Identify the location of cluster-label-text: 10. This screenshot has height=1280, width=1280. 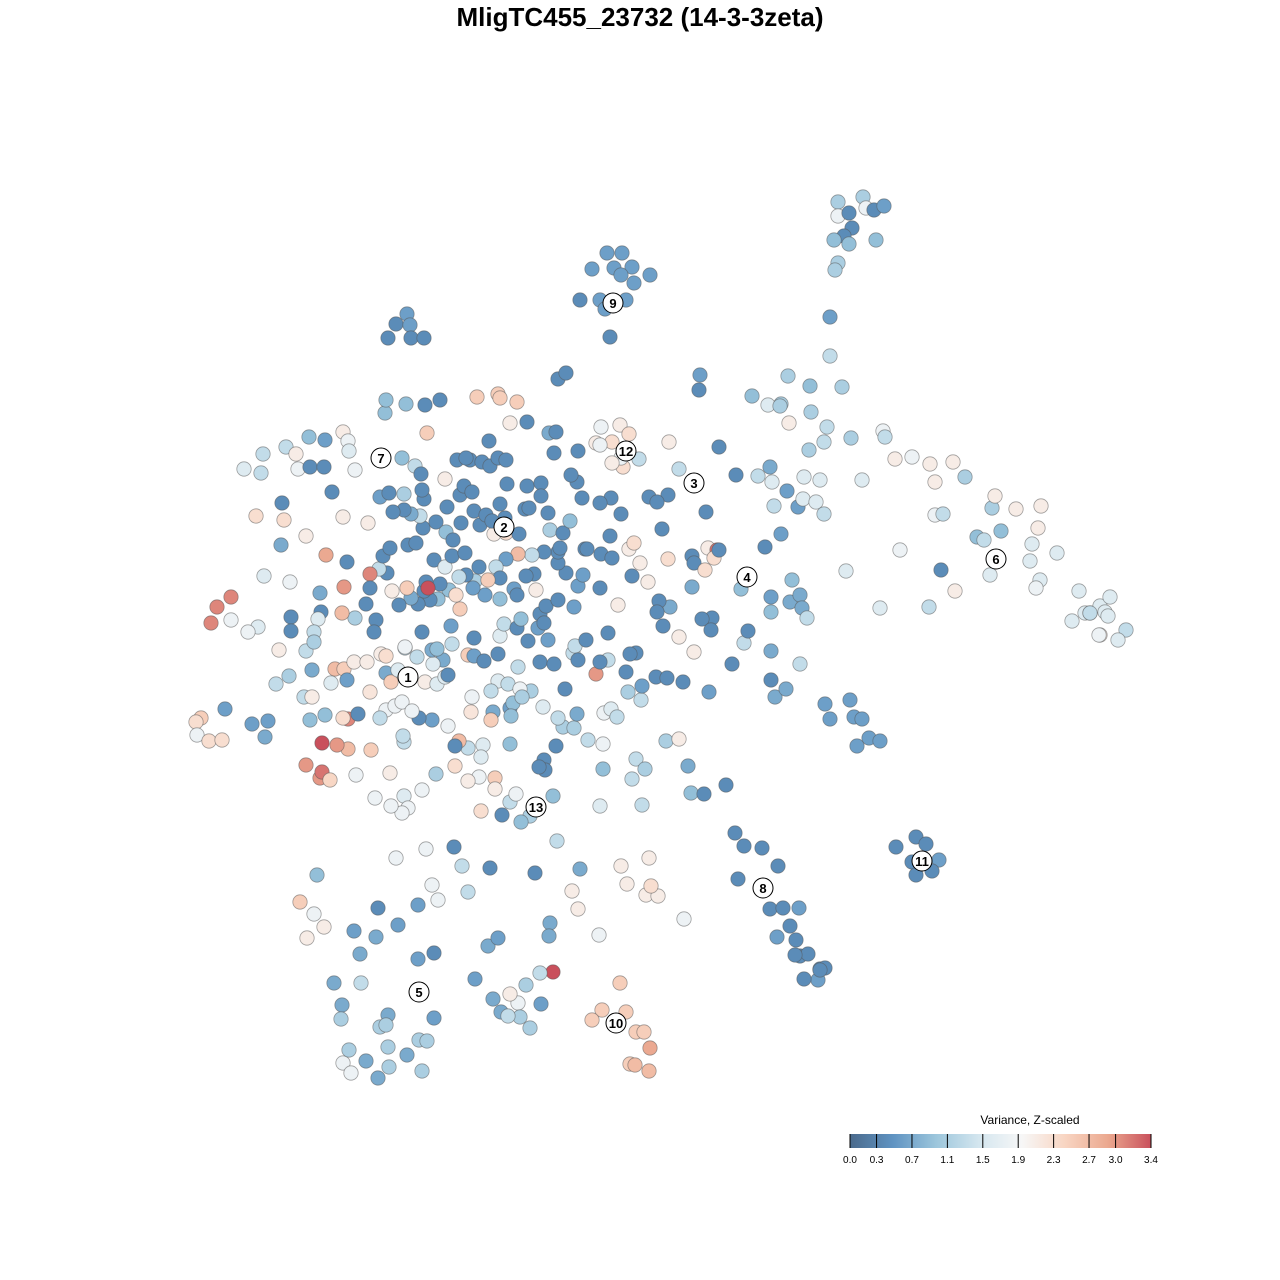
(616, 1023).